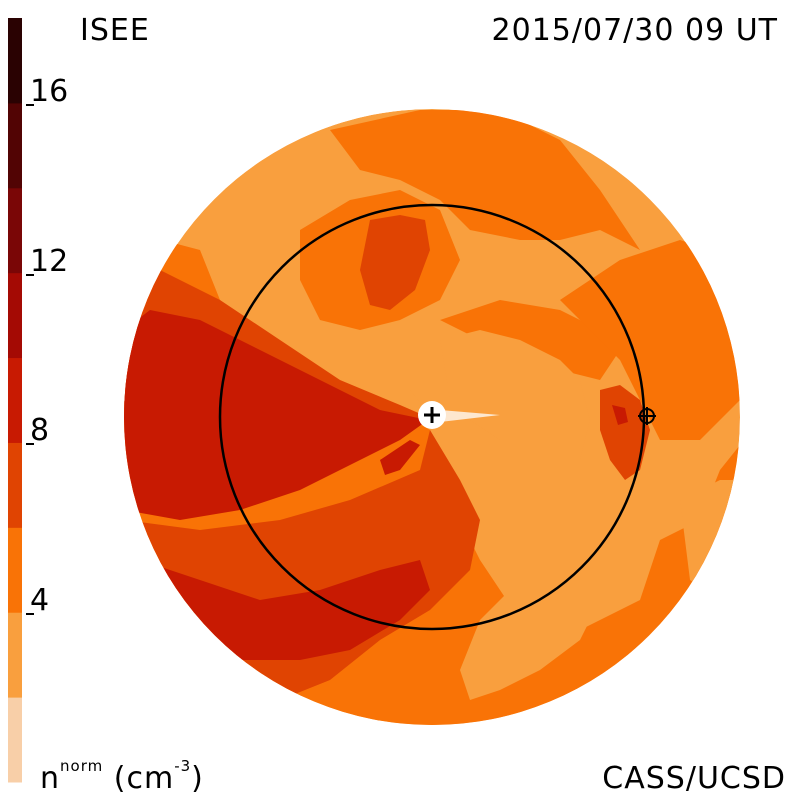 The width and height of the screenshot is (800, 800). Describe the element at coordinates (37, 431) in the screenshot. I see `colorbar-tick-label: 8` at that location.